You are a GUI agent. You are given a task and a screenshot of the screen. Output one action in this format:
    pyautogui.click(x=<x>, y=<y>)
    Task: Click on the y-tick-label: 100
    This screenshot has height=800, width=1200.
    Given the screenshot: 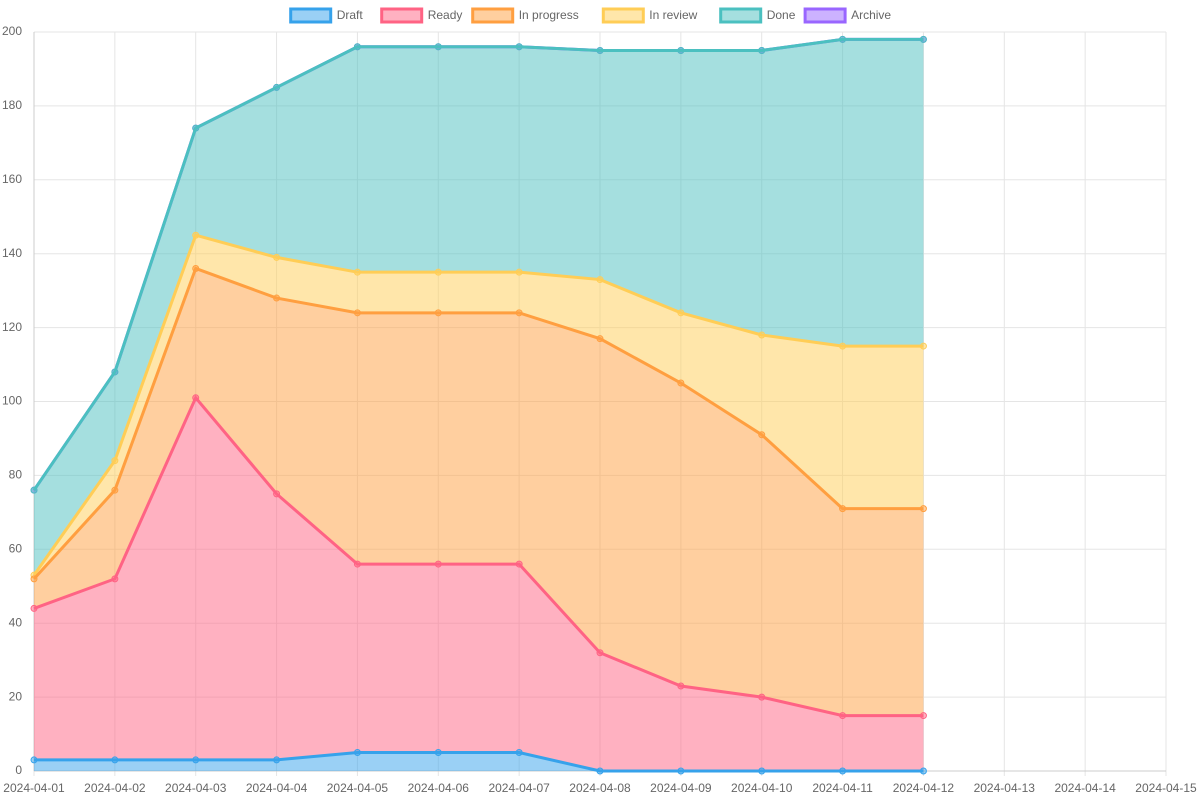 What is the action you would take?
    pyautogui.click(x=12, y=401)
    